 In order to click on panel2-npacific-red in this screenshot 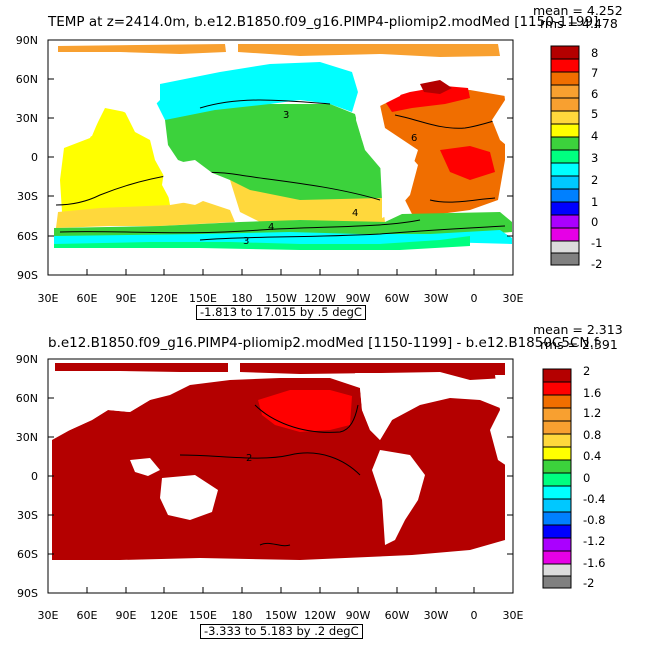, I will do `click(305, 411)`.